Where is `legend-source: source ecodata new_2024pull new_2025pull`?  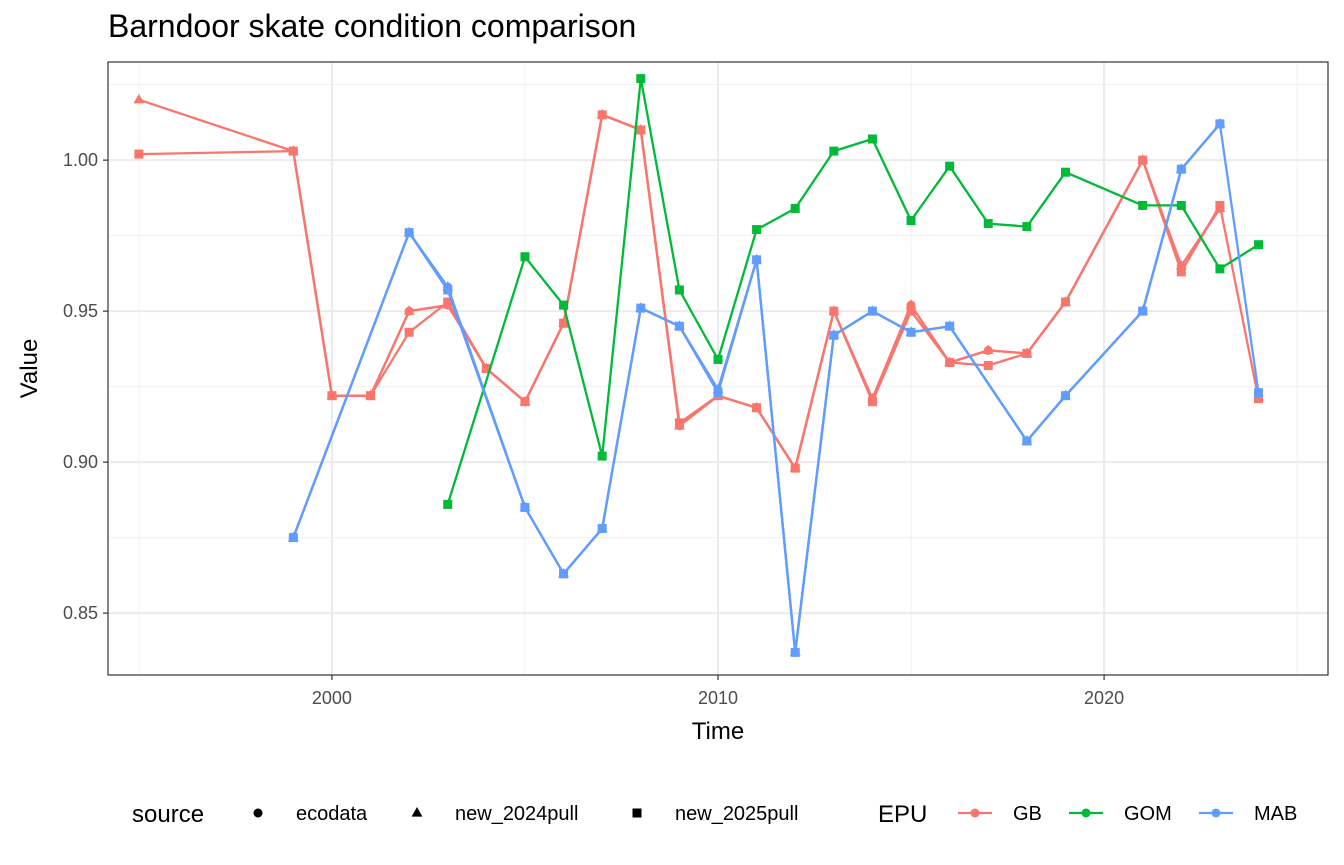 legend-source: source ecodata new_2024pull new_2025pull is located at coordinates (465, 814).